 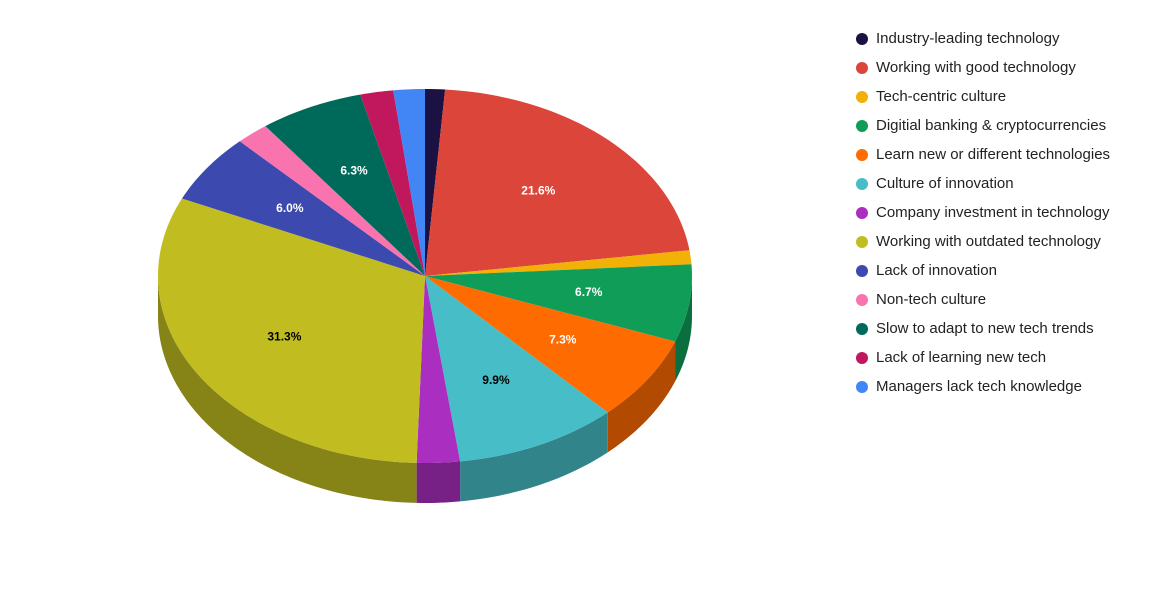 What do you see at coordinates (941, 96) in the screenshot?
I see `legend-label: Tech-centric culture` at bounding box center [941, 96].